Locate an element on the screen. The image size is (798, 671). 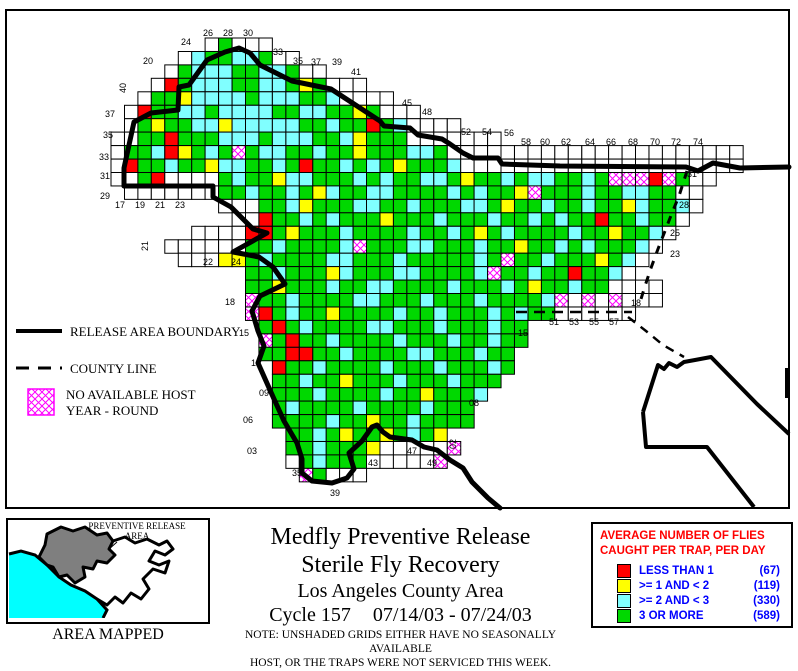
title-line-1: Medfly Preventive Release is located at coordinates (400, 537).